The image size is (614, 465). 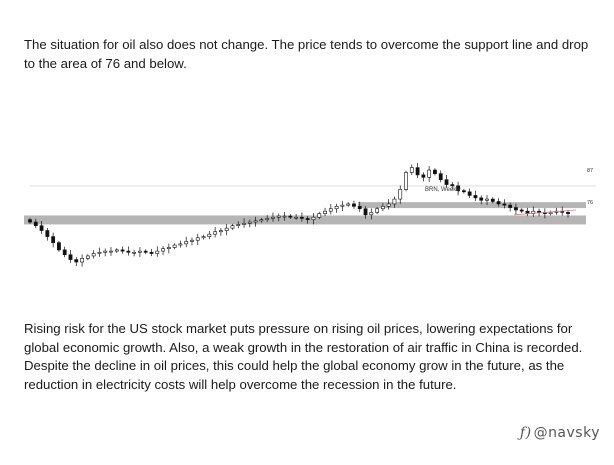 I want to click on level-76-label: 76, so click(x=590, y=203).